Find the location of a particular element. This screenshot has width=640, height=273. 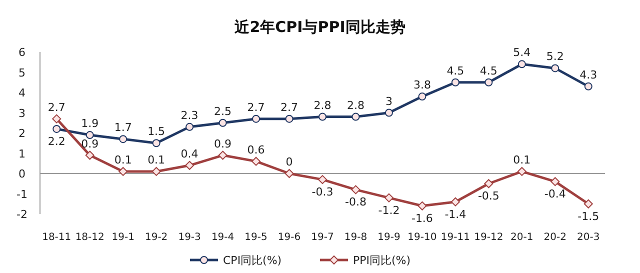

x-tick-label: 18-11 is located at coordinates (57, 237).